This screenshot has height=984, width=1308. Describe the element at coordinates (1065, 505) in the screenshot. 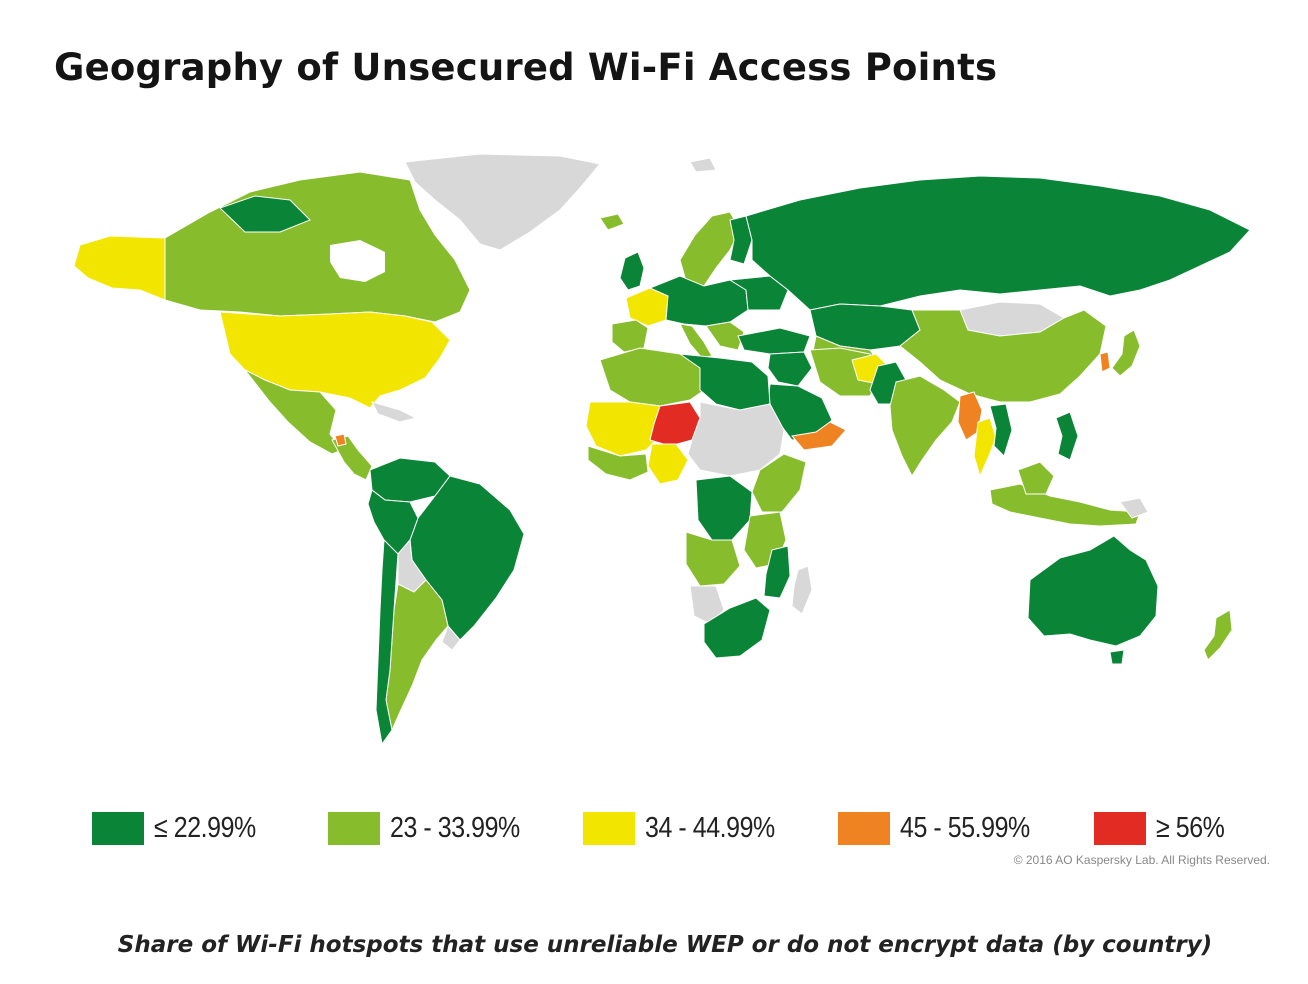

I see `region-indonesia` at that location.